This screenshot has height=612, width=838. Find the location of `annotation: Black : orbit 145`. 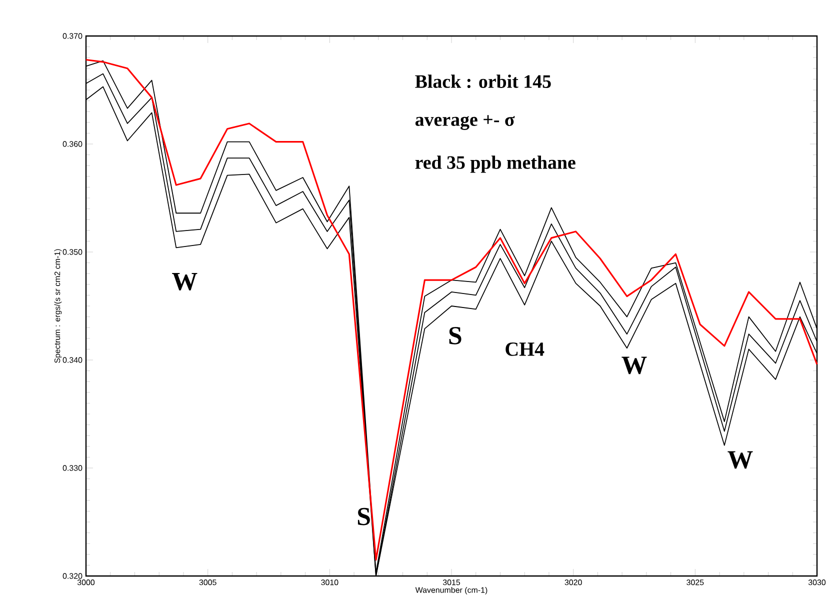

annotation: Black : orbit 145 is located at coordinates (483, 81).